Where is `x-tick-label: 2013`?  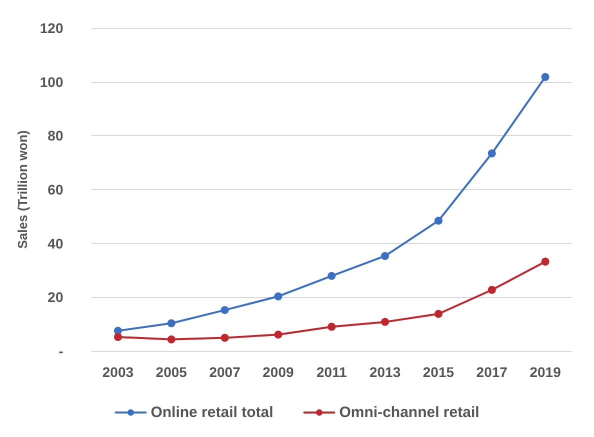 x-tick-label: 2013 is located at coordinates (385, 372).